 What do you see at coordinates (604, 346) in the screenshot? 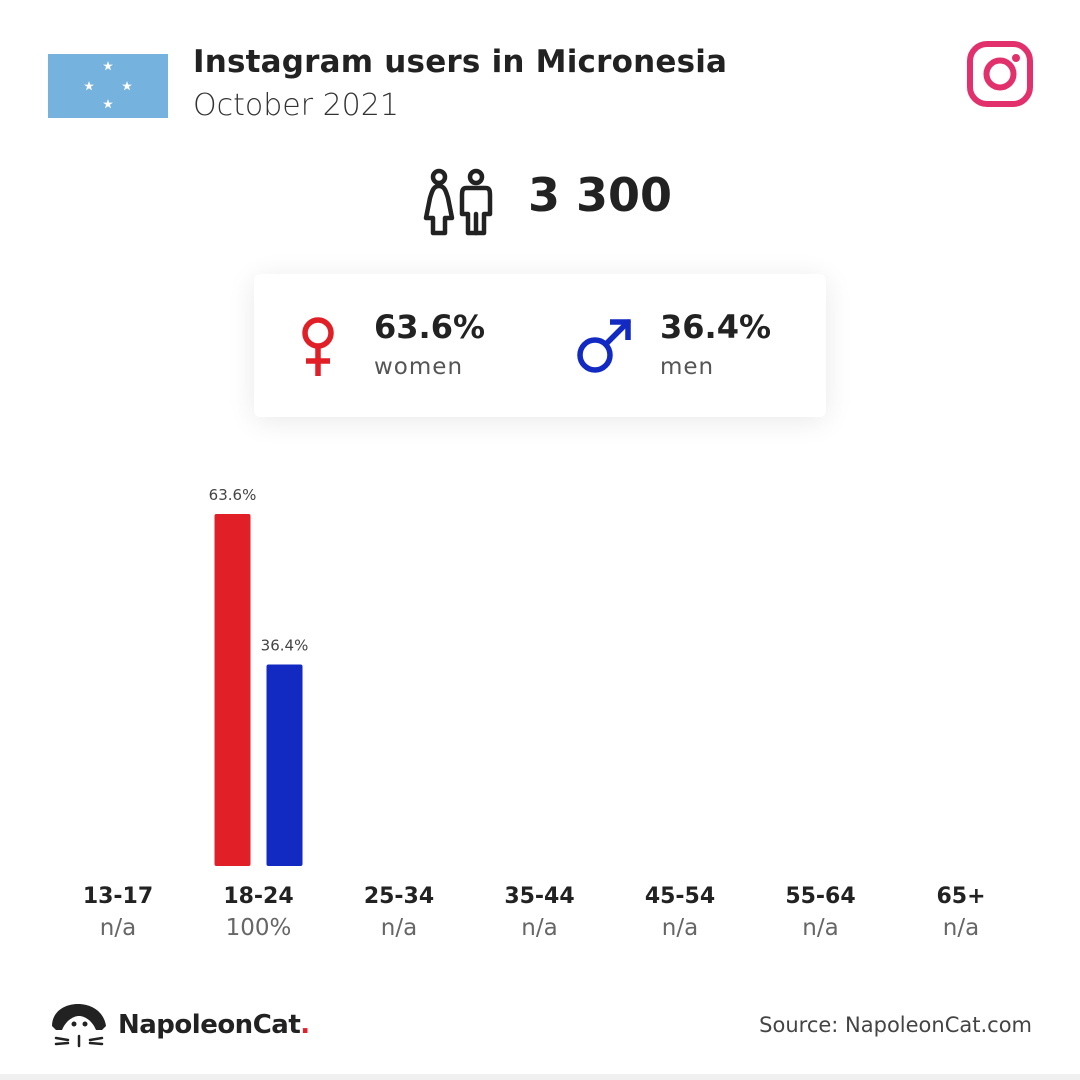
I see `male-symbol-icon` at bounding box center [604, 346].